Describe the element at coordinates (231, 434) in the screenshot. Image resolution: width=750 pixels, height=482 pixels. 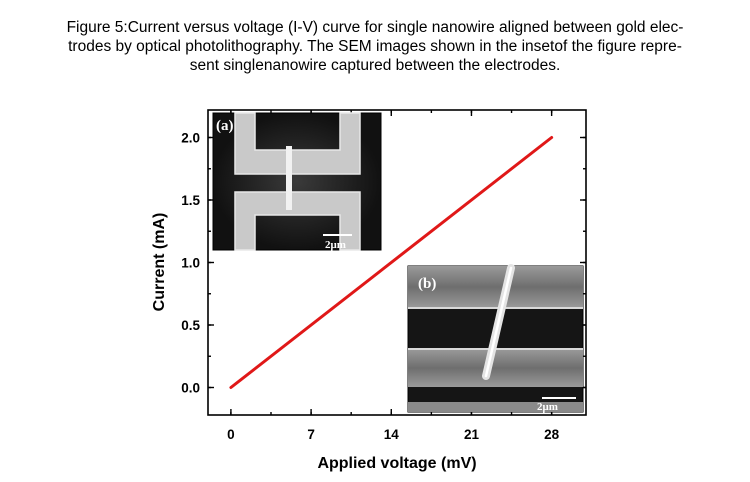
I see `x-tick-label-0: 0` at that location.